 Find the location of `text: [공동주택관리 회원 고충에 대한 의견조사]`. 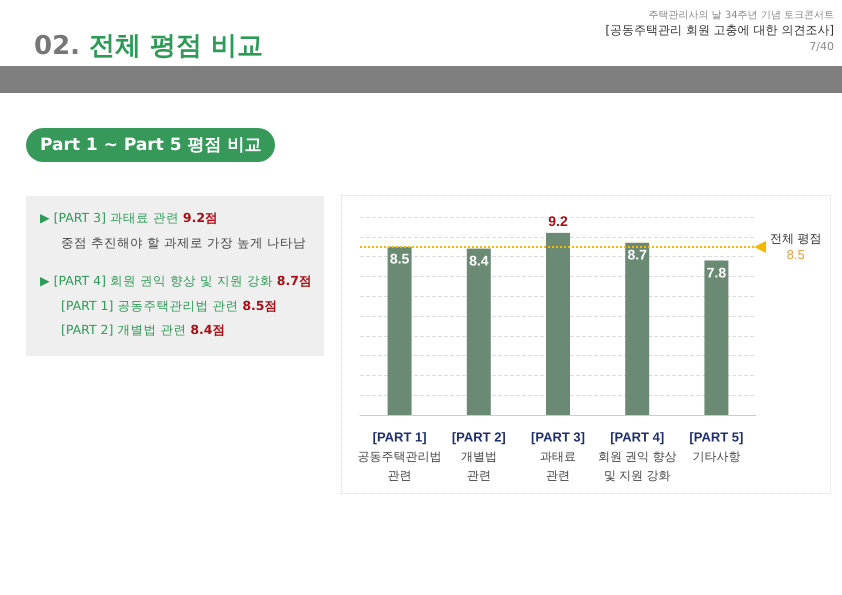

text: [공동주택관리 회원 고충에 대한 의견조사] is located at coordinates (719, 30).